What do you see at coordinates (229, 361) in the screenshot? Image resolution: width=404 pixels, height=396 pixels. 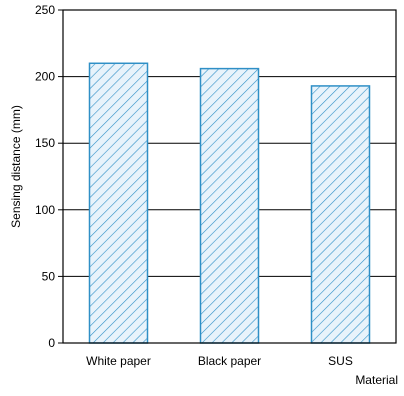 I see `x-tick-label-1: Black paper` at bounding box center [229, 361].